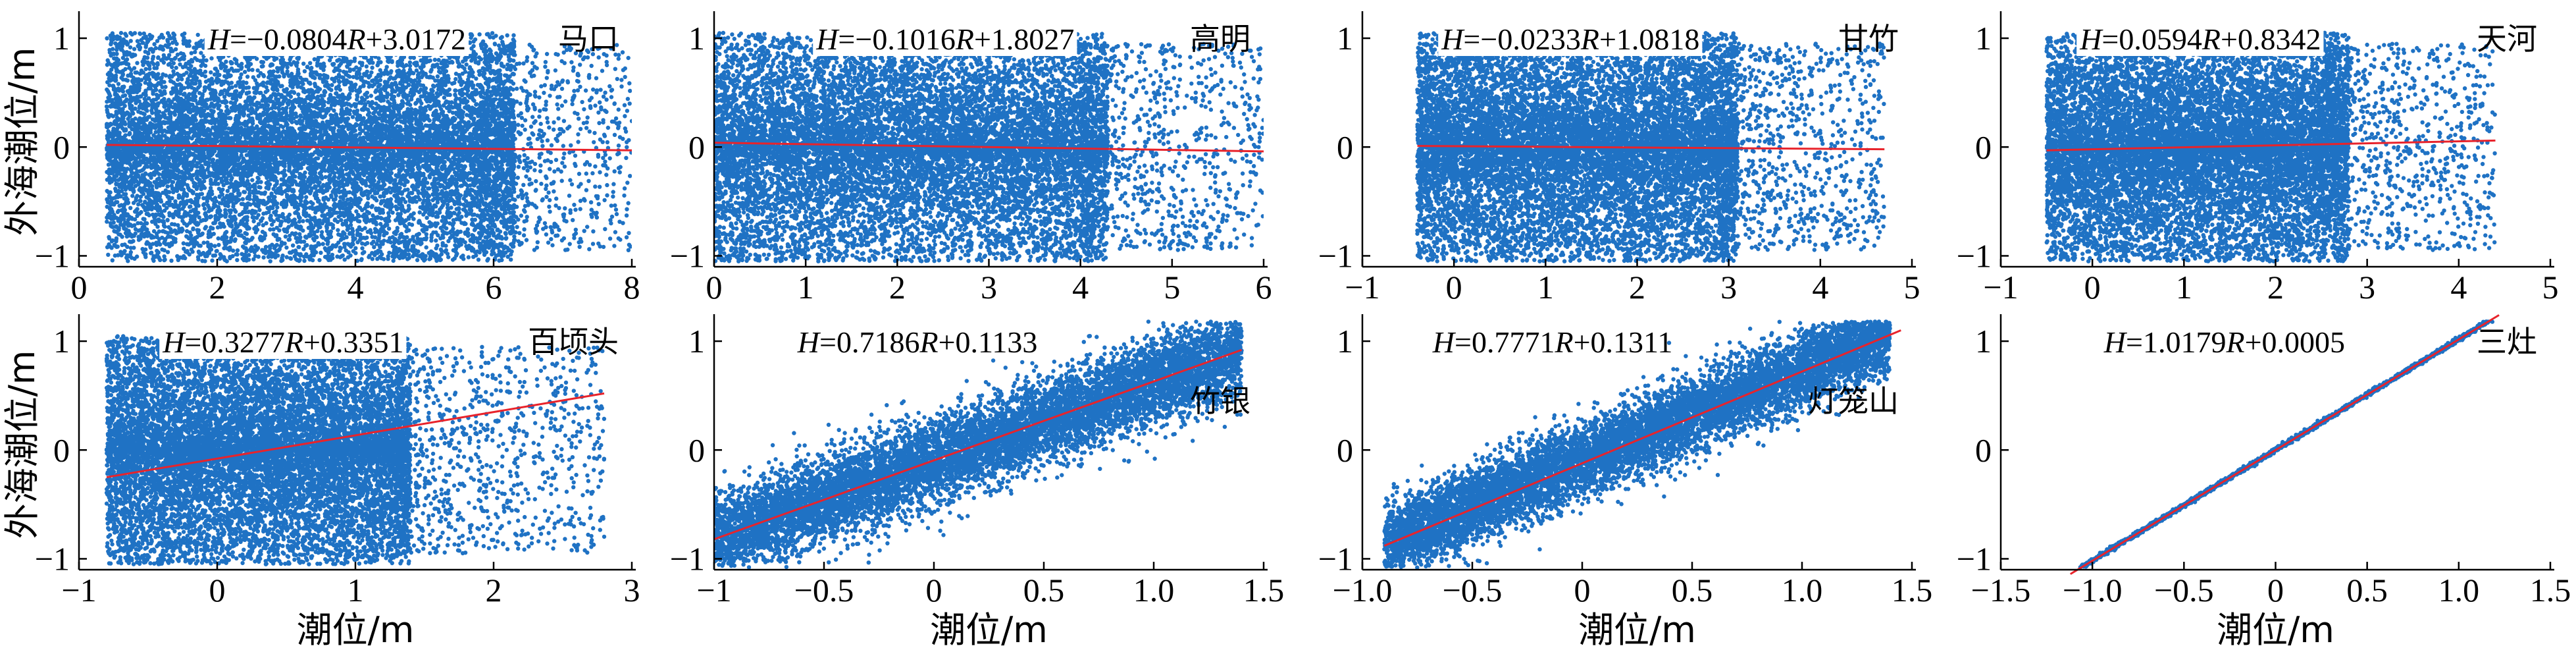 This screenshot has width=2576, height=654. I want to click on station-label: 三灶, so click(2507, 342).